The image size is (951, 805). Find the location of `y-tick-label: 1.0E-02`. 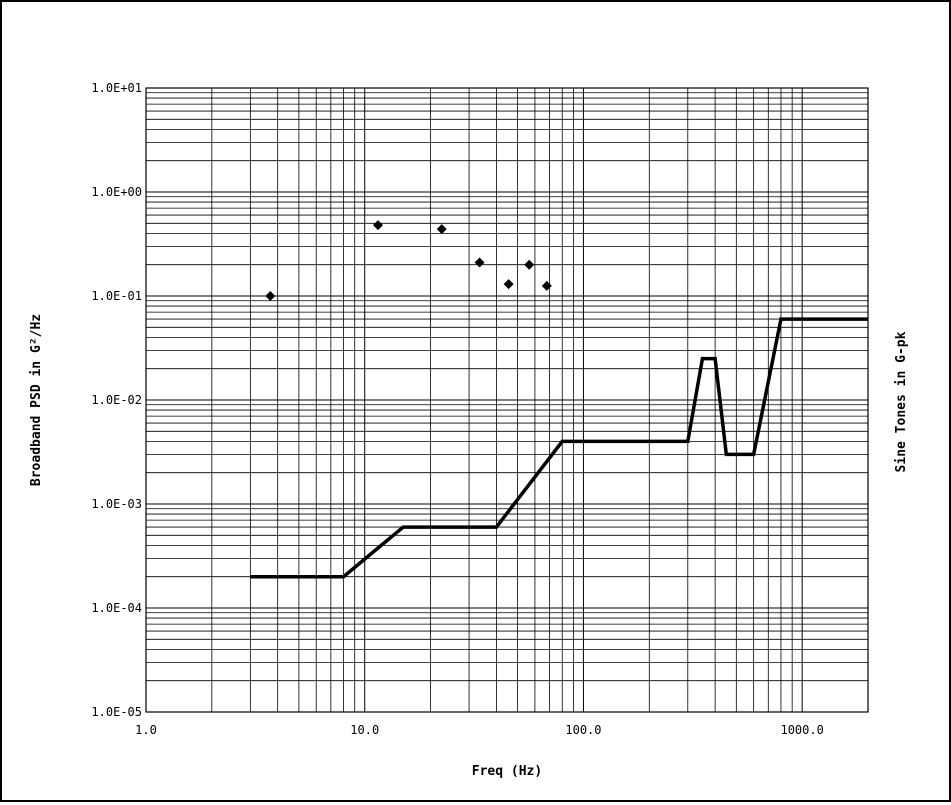

y-tick-label: 1.0E-02 is located at coordinates (116, 400).